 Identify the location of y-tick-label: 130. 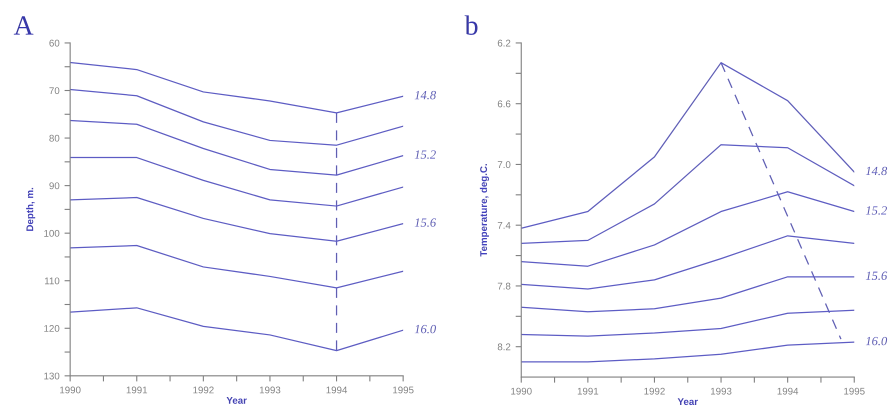
(52, 376).